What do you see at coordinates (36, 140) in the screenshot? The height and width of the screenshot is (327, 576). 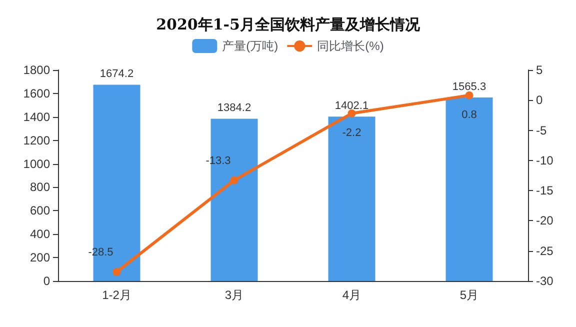 I see `y-tick-label: 1200` at bounding box center [36, 140].